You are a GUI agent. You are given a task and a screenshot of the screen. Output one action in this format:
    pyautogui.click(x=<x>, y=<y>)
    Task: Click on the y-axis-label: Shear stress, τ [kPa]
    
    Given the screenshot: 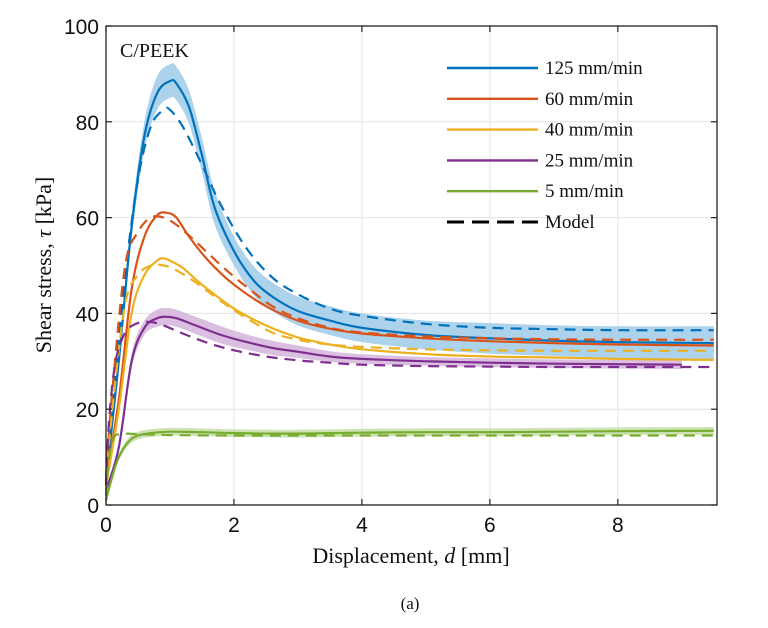 What is the action you would take?
    pyautogui.click(x=43, y=265)
    